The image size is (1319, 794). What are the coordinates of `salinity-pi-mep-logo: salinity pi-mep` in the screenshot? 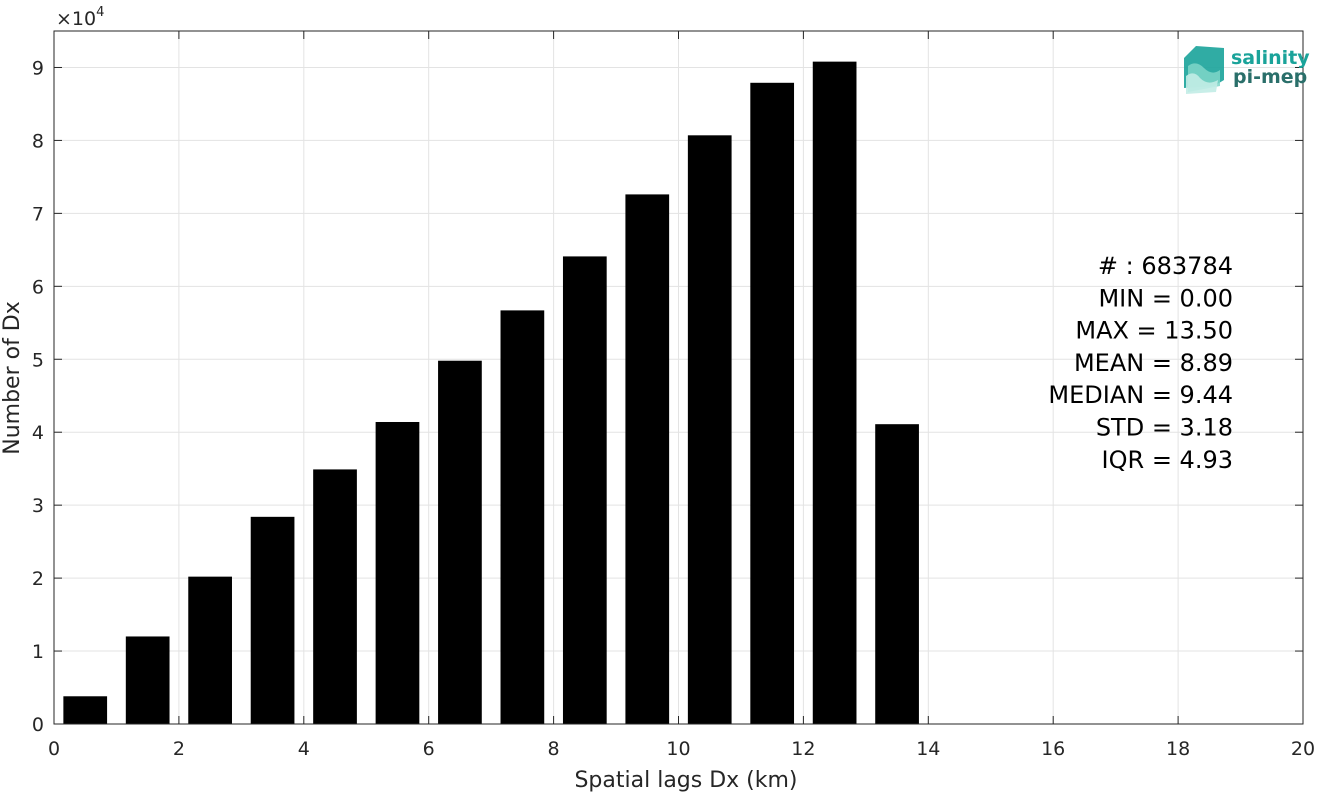 It's located at (1247, 70).